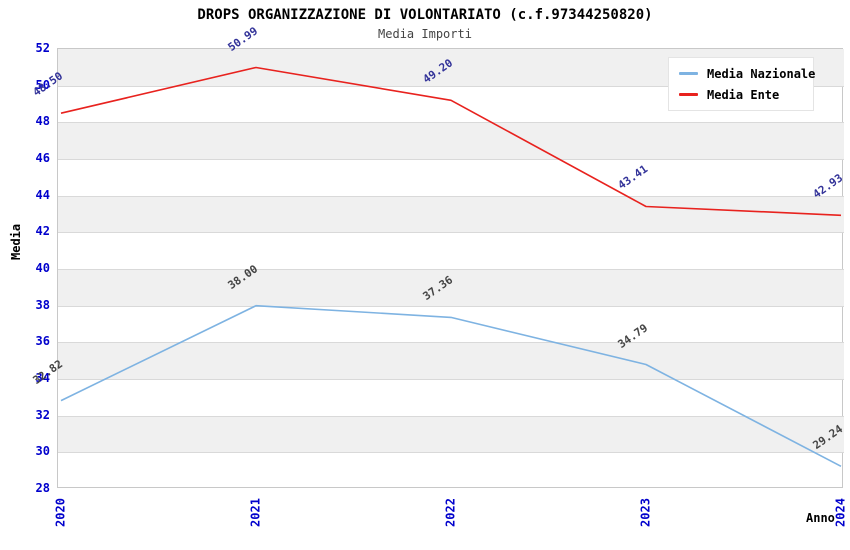 This screenshot has height=550, width=850. Describe the element at coordinates (42, 451) in the screenshot. I see `y-tick-label: 30` at that location.